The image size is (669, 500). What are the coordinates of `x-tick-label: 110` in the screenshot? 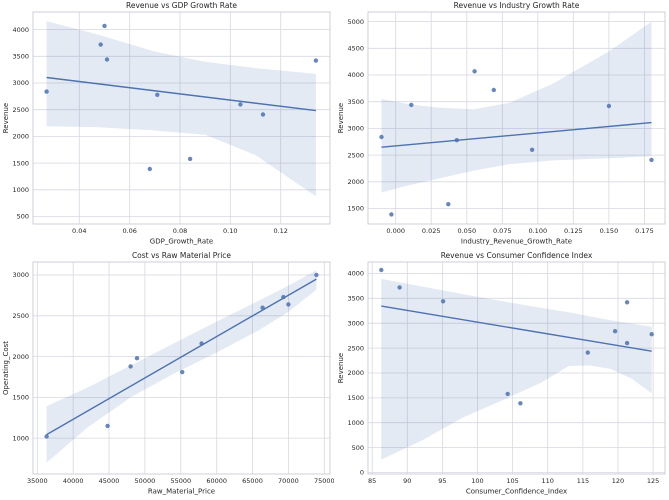 It's located at (547, 481).